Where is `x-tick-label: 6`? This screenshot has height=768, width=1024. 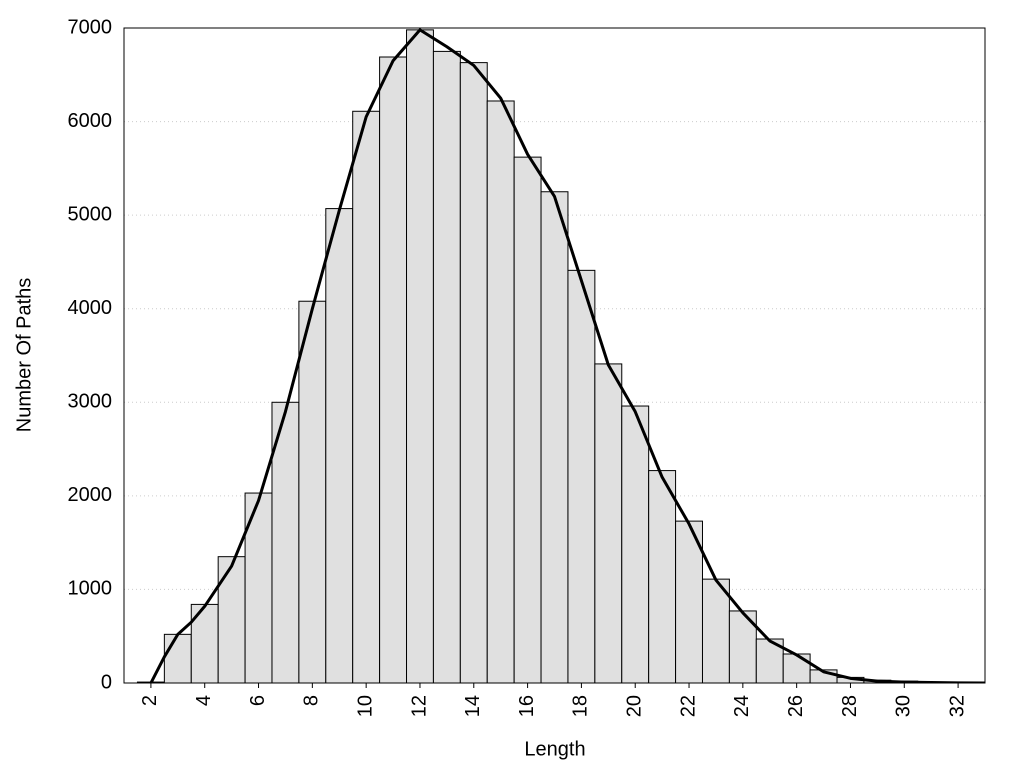 x-tick-label: 6 is located at coordinates (258, 700).